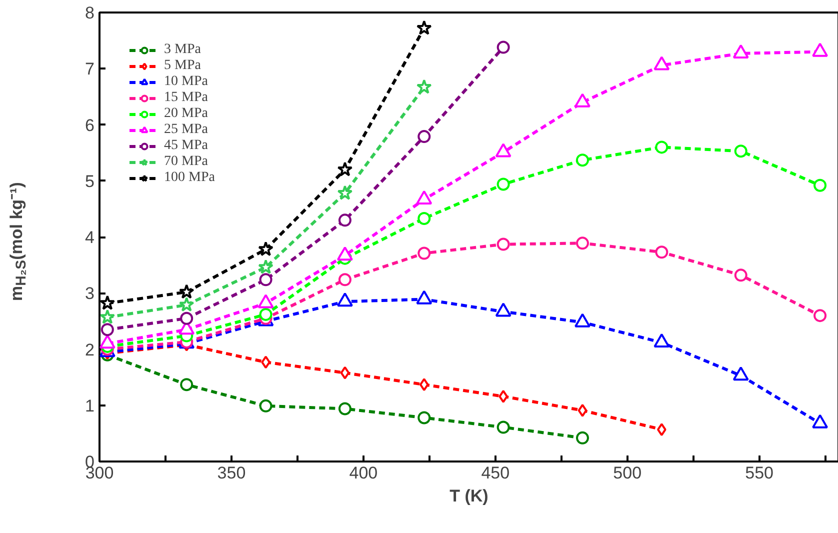  Describe the element at coordinates (90, 13) in the screenshot. I see `y-tick-label: 8` at that location.